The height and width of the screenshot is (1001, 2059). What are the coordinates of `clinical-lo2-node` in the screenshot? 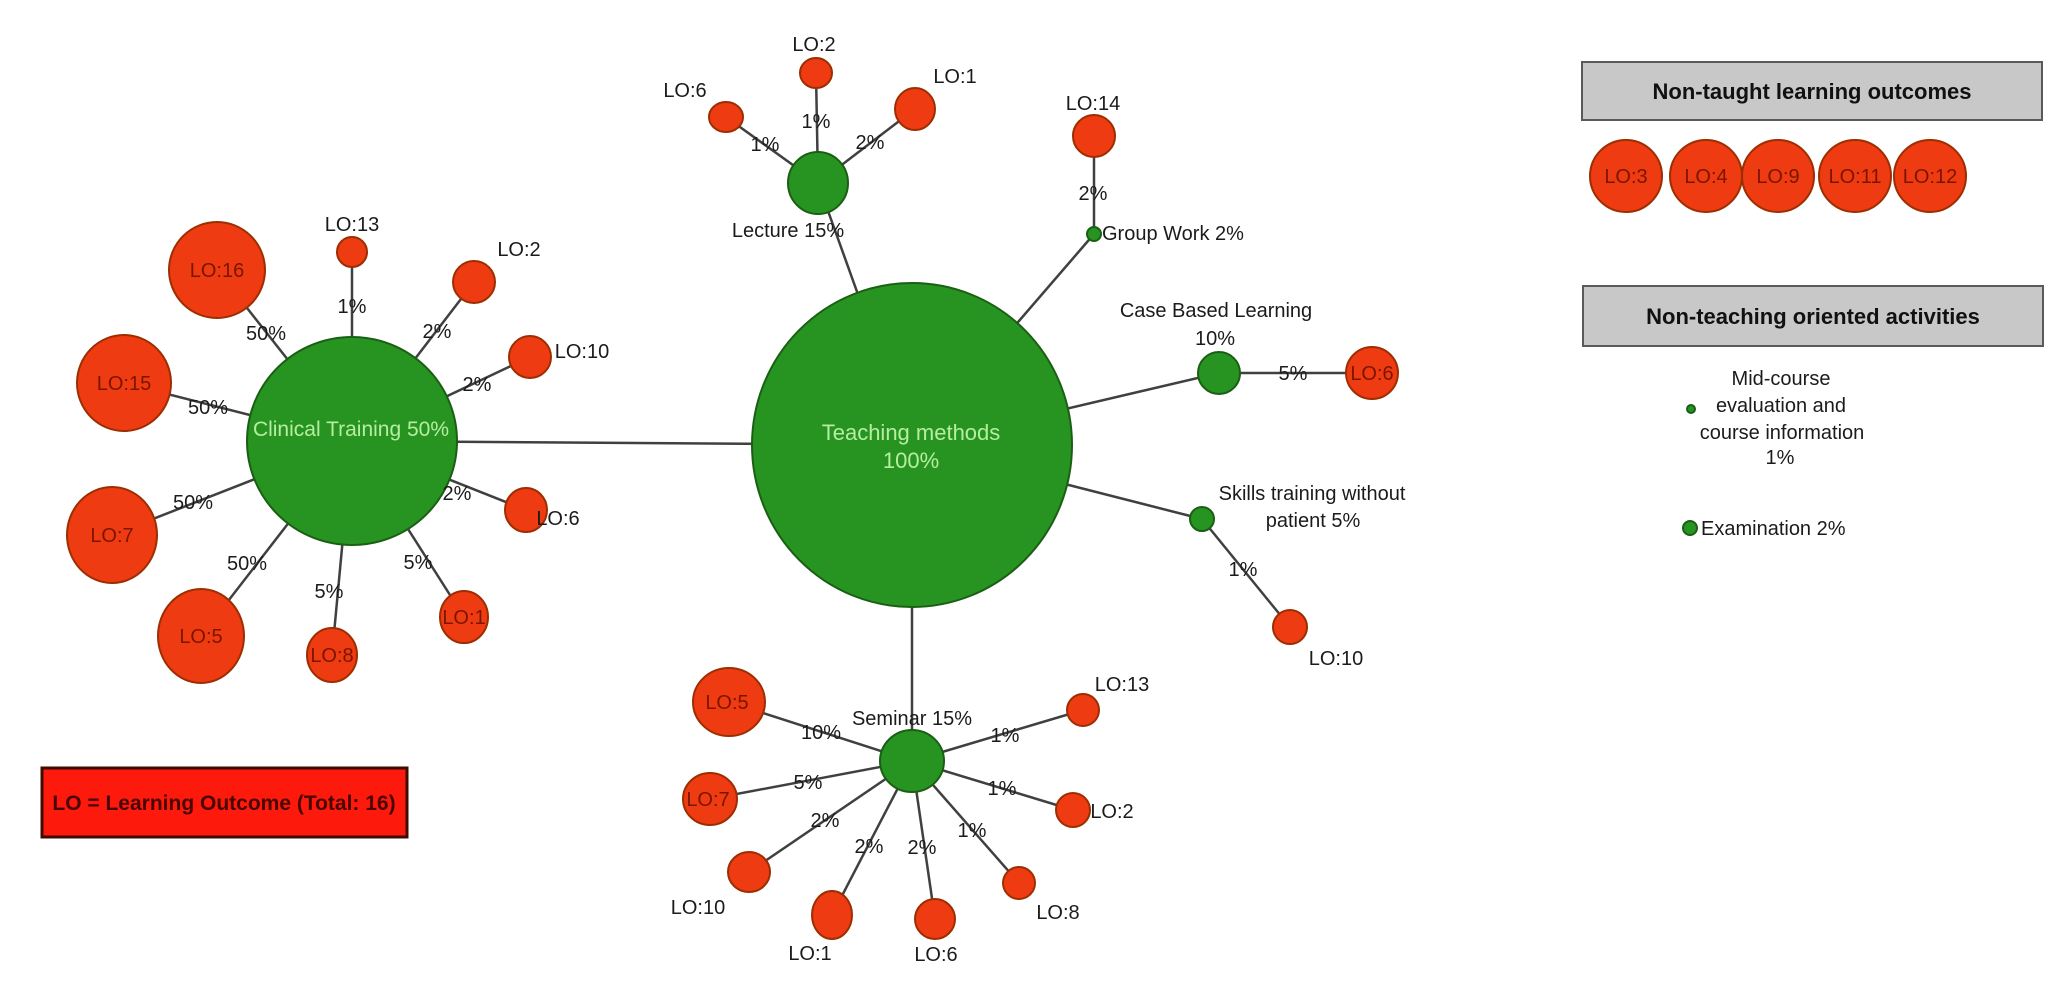 It's located at (474, 282).